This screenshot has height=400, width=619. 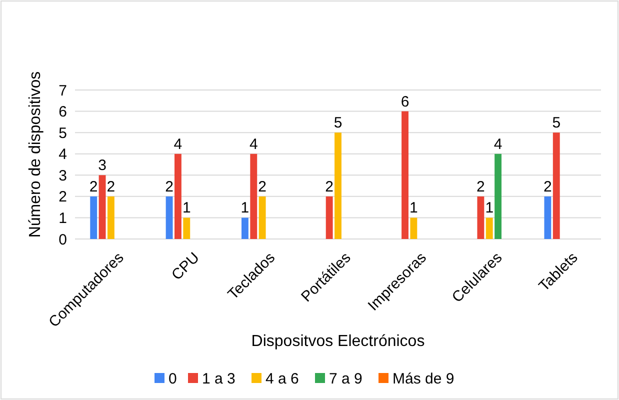 What do you see at coordinates (282, 379) in the screenshot?
I see `legend-label: 4 a 6` at bounding box center [282, 379].